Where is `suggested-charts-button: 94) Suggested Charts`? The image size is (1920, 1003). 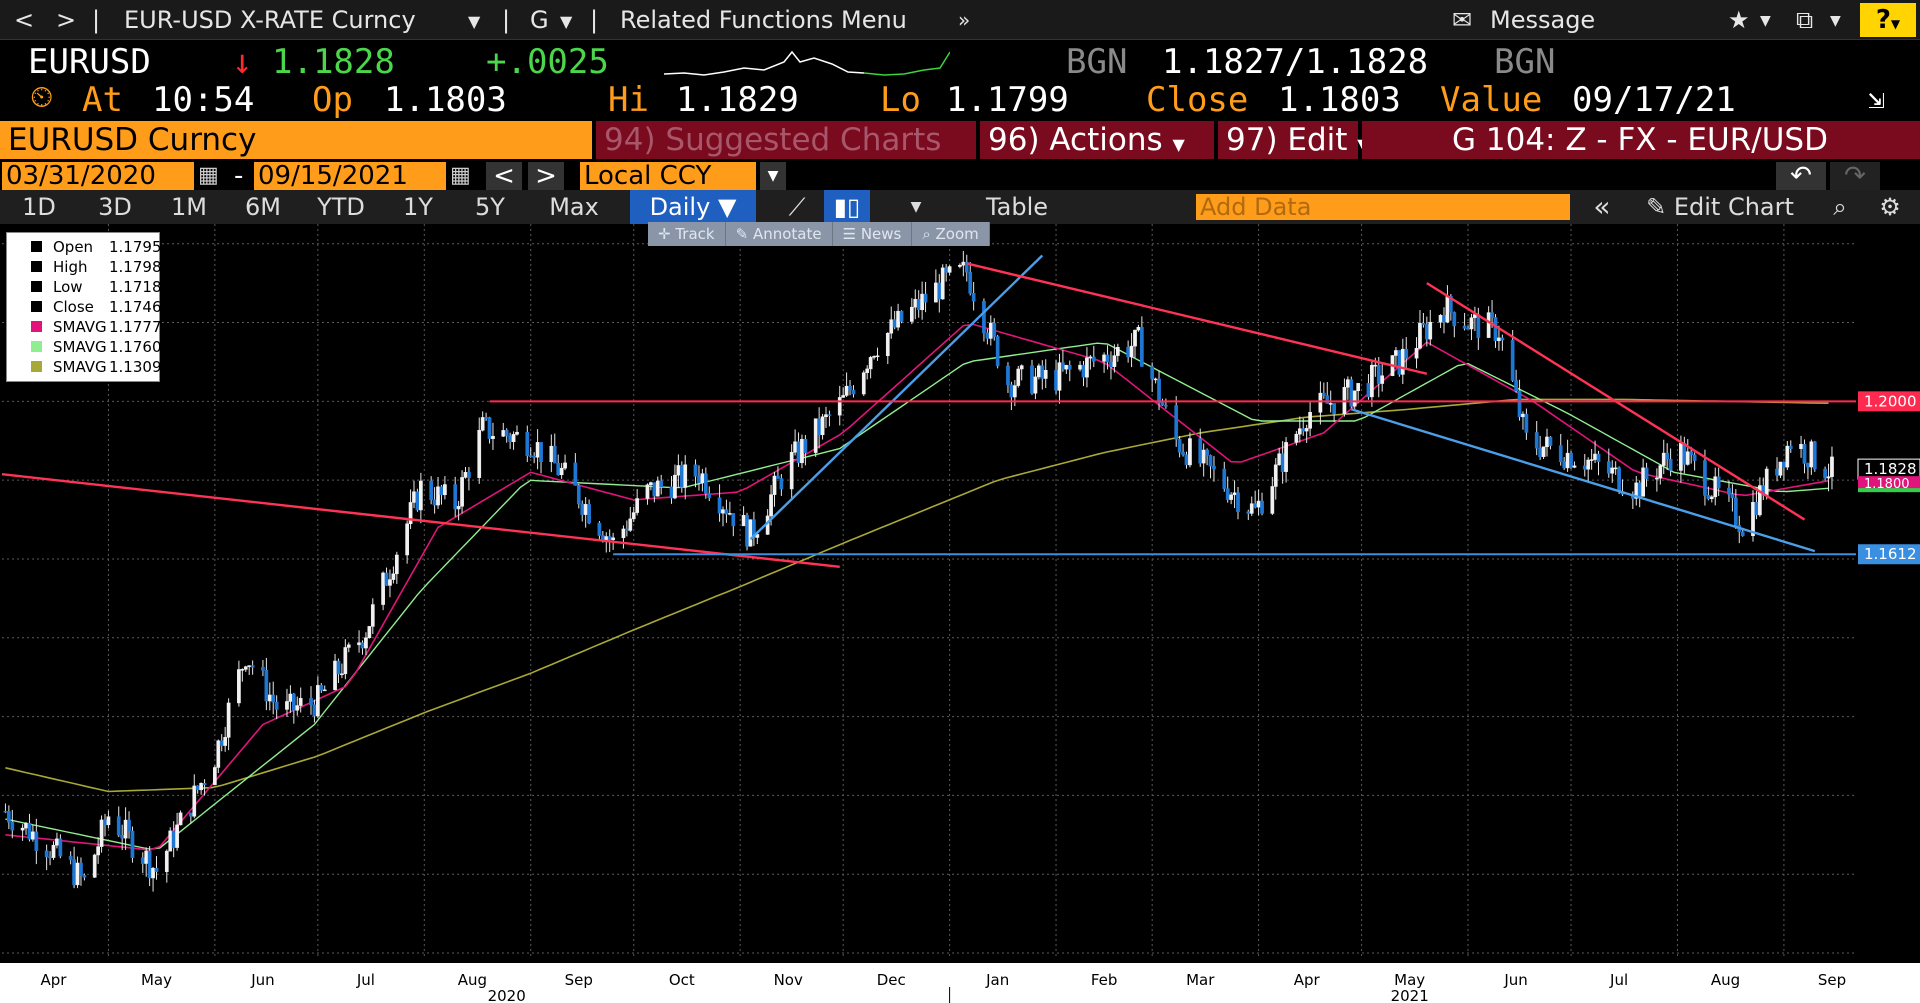 suggested-charts-button: 94) Suggested Charts is located at coordinates (786, 140).